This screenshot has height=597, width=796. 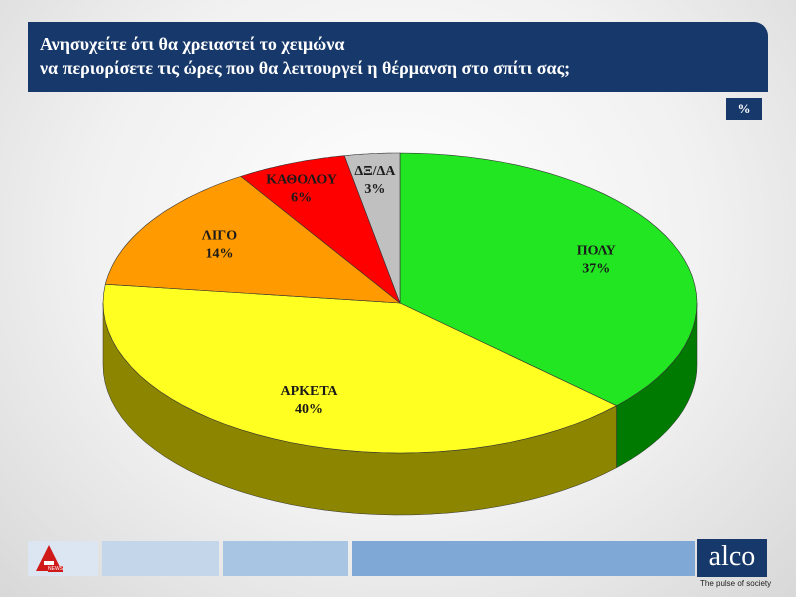 What do you see at coordinates (596, 250) in the screenshot?
I see `slice-label: ΠΟΛΥ` at bounding box center [596, 250].